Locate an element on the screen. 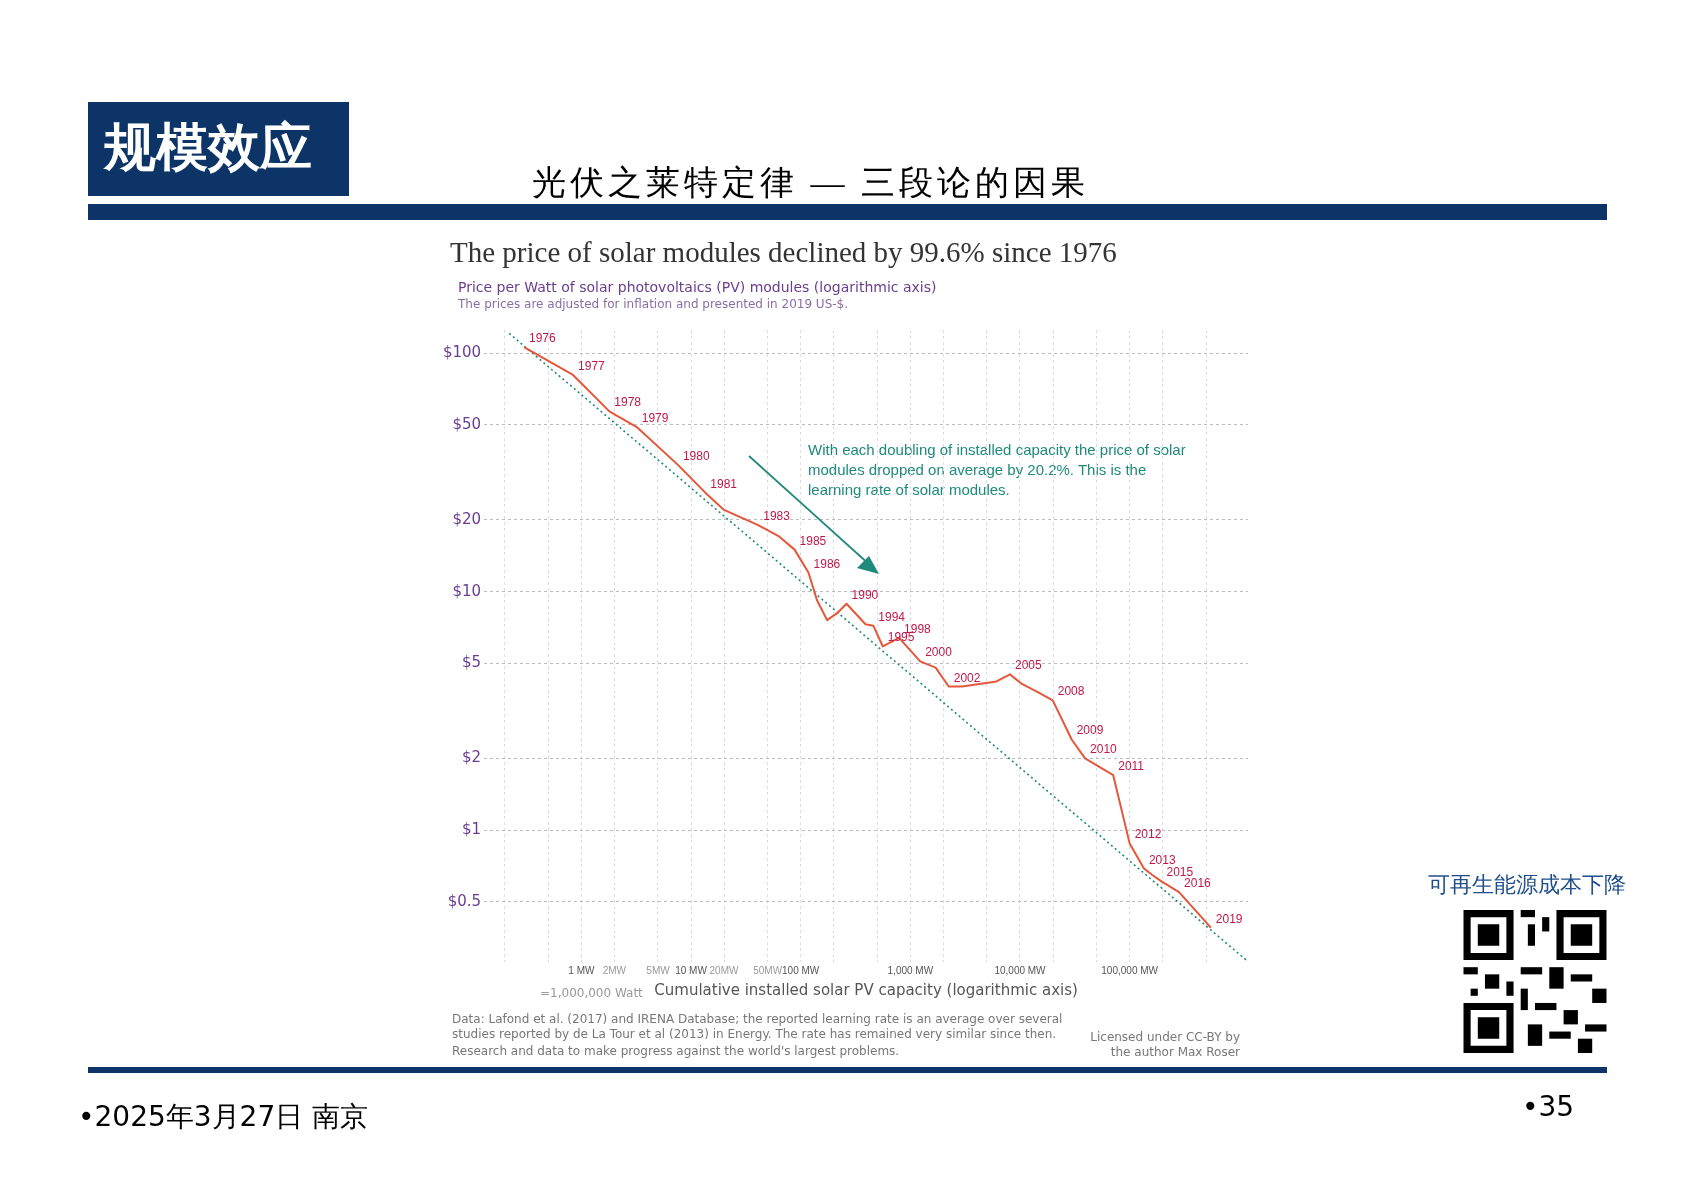 The width and height of the screenshot is (1695, 1202). x-tick-label: 5MW is located at coordinates (658, 970).